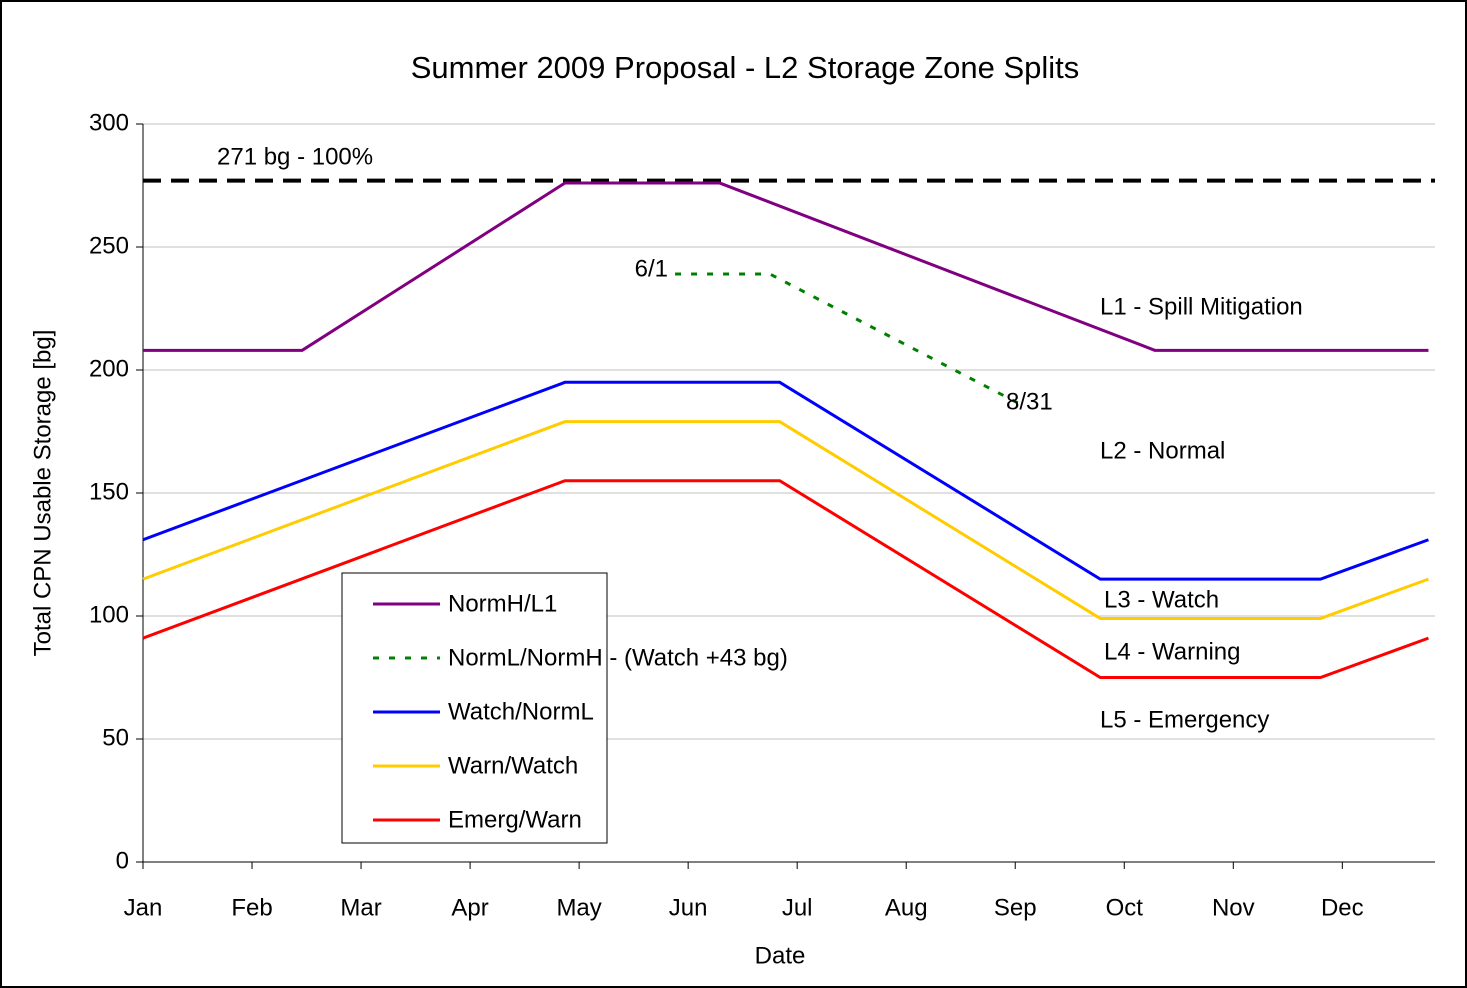 This screenshot has width=1467, height=988. I want to click on legend-label: NormL/NormH - (Watch +43 bg), so click(618, 657).